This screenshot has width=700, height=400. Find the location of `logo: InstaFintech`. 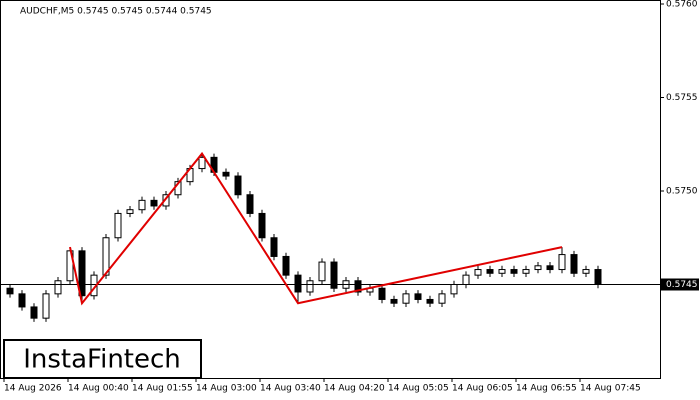

logo: InstaFintech is located at coordinates (102, 360).